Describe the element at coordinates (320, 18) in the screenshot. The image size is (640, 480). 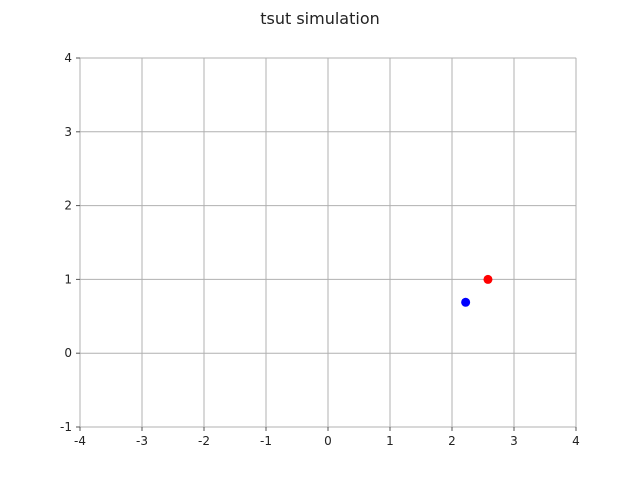
I see `chart-title: tsut simulation` at that location.